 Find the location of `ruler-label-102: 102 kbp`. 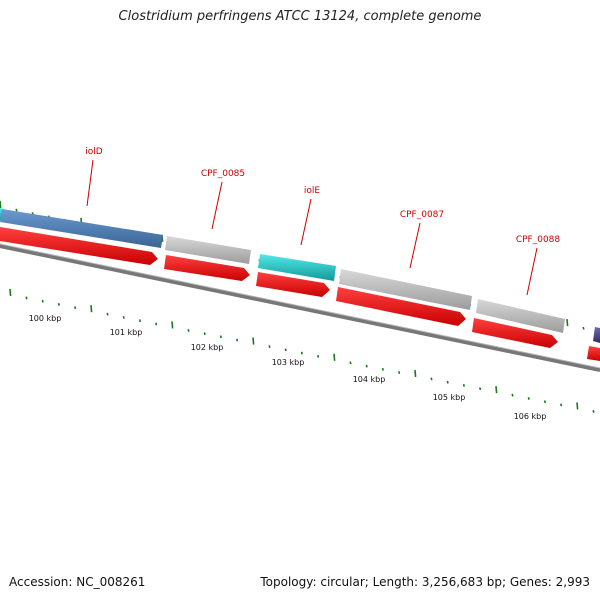

ruler-label-102: 102 kbp is located at coordinates (207, 347).